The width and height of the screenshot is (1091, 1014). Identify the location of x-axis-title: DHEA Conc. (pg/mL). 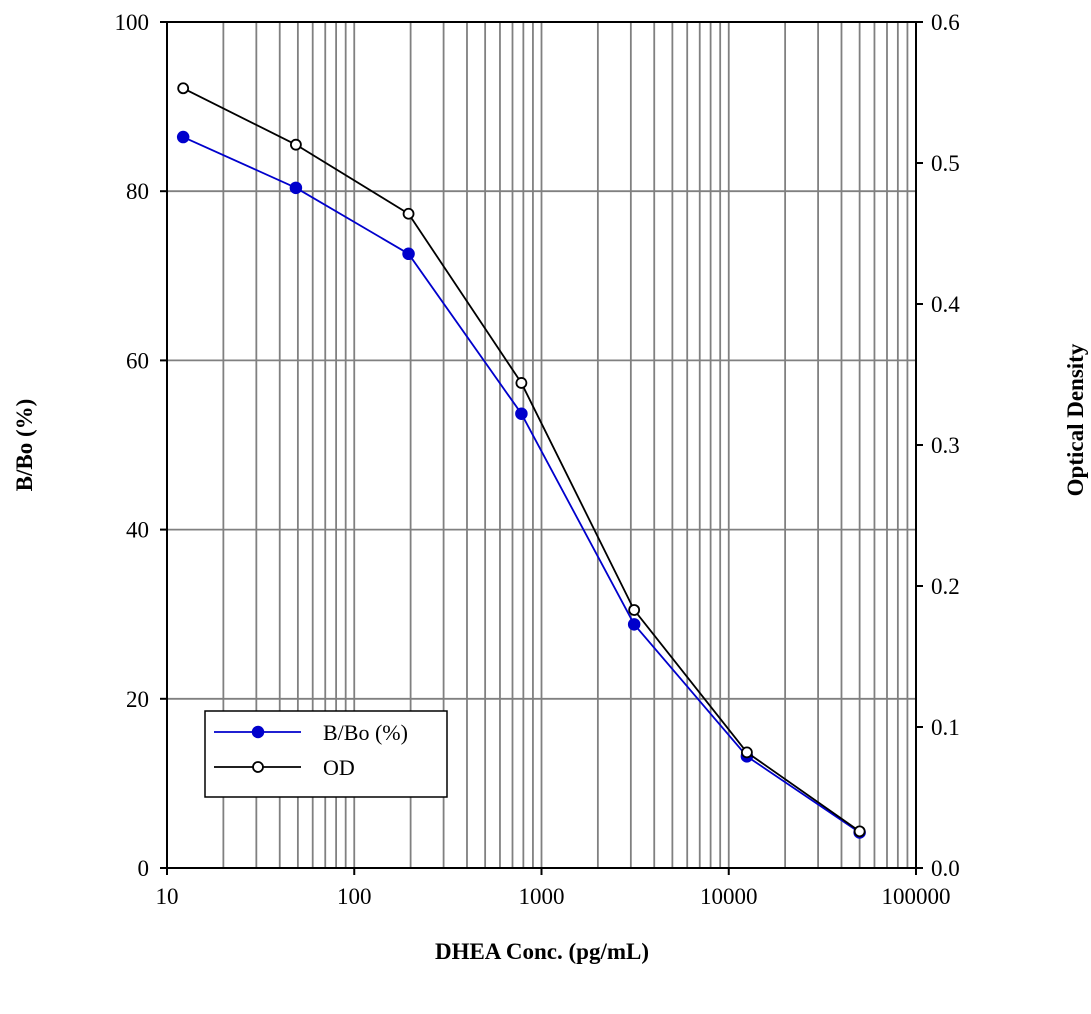
(542, 951).